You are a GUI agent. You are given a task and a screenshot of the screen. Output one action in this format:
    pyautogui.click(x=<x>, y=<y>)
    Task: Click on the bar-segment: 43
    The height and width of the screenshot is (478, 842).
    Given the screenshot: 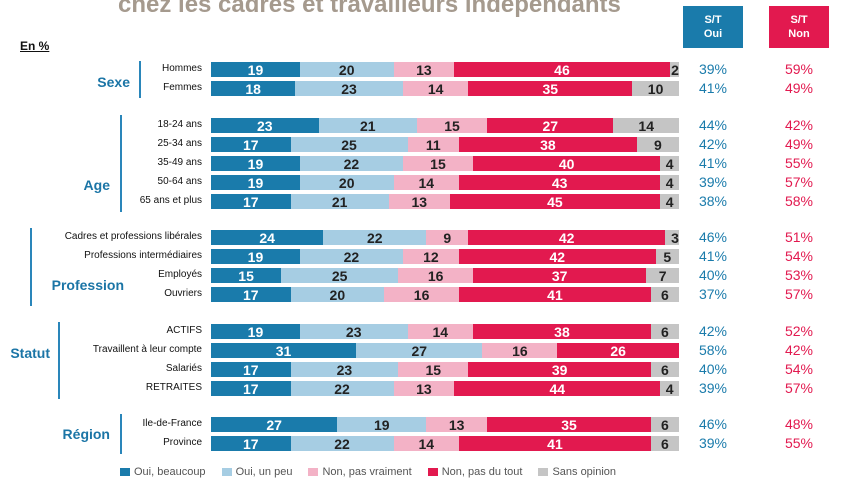 What is the action you would take?
    pyautogui.click(x=560, y=183)
    